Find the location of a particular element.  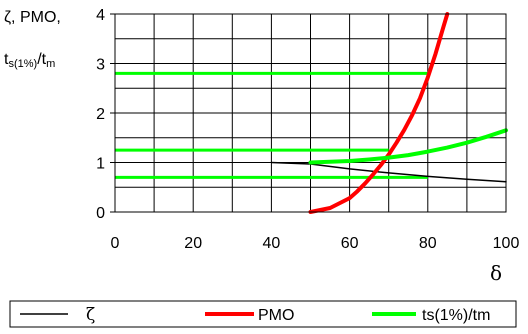

y-tick-label: 0 is located at coordinates (100, 213).